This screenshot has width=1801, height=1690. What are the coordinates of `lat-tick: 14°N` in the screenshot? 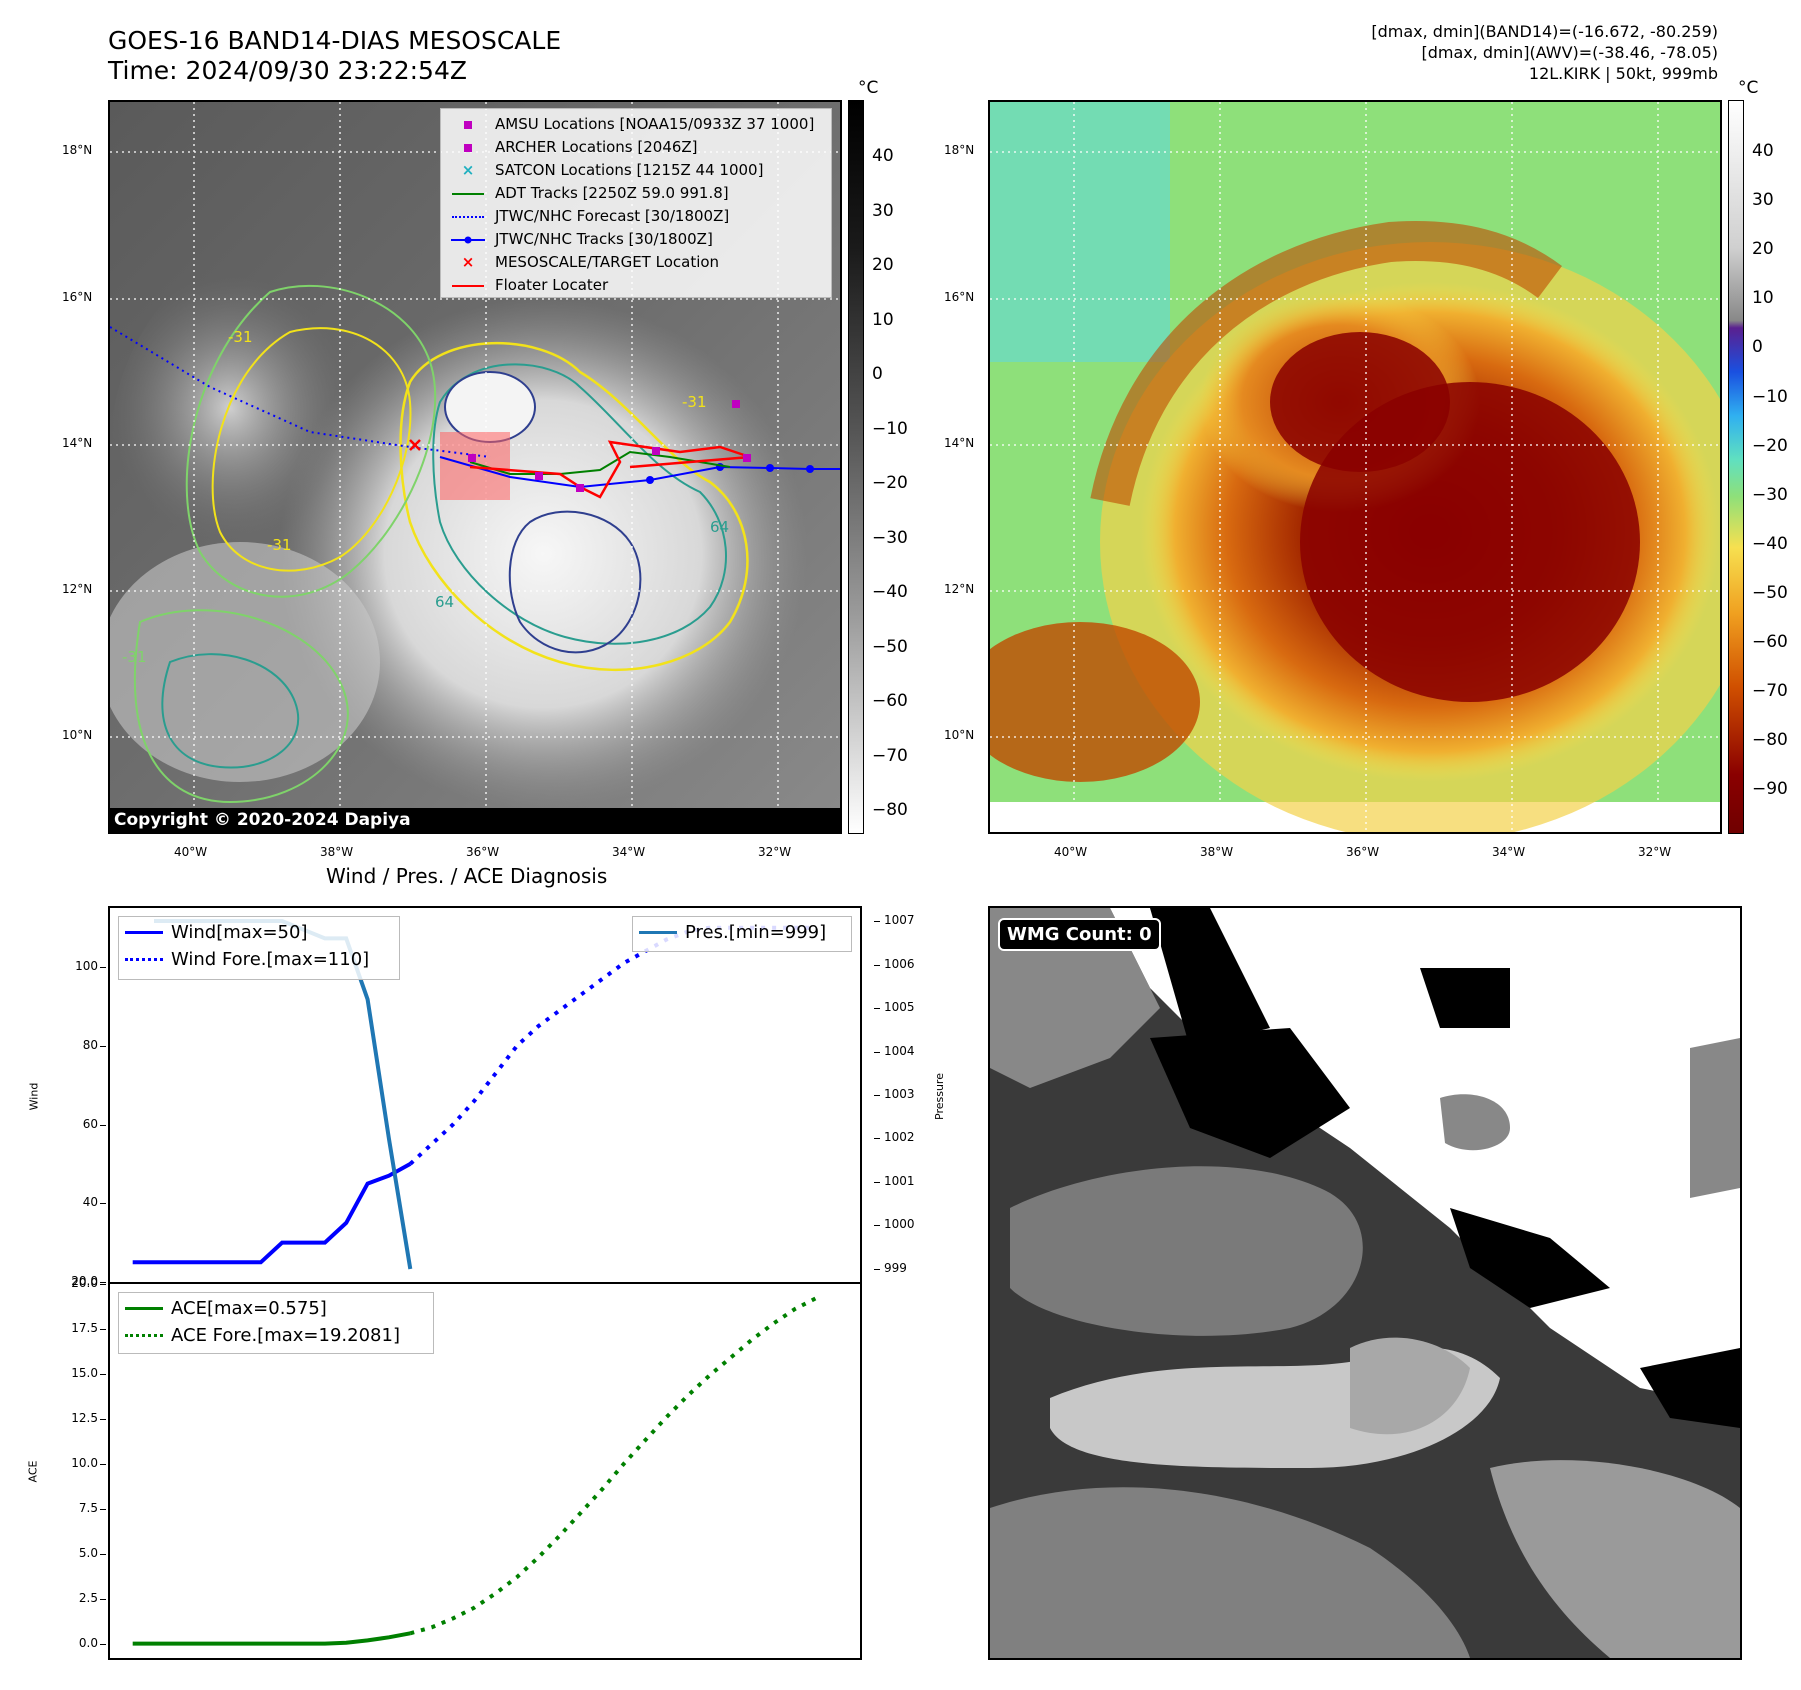 It's located at (959, 443).